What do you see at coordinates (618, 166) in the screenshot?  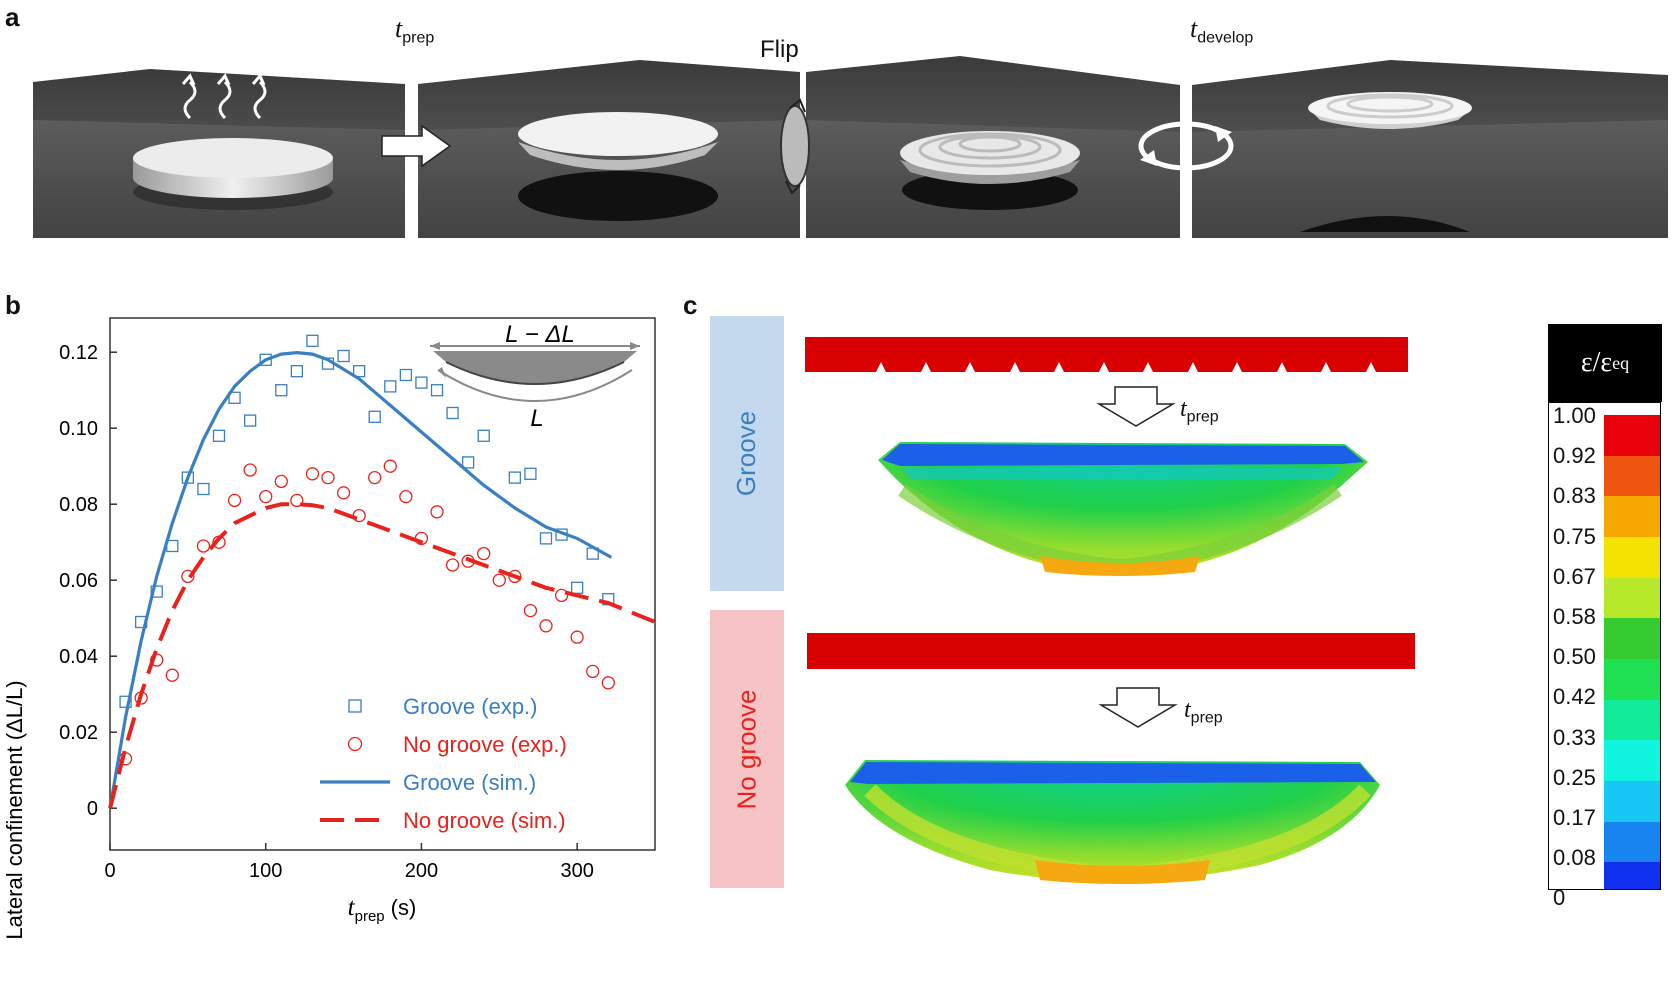 I see `curved-disk` at bounding box center [618, 166].